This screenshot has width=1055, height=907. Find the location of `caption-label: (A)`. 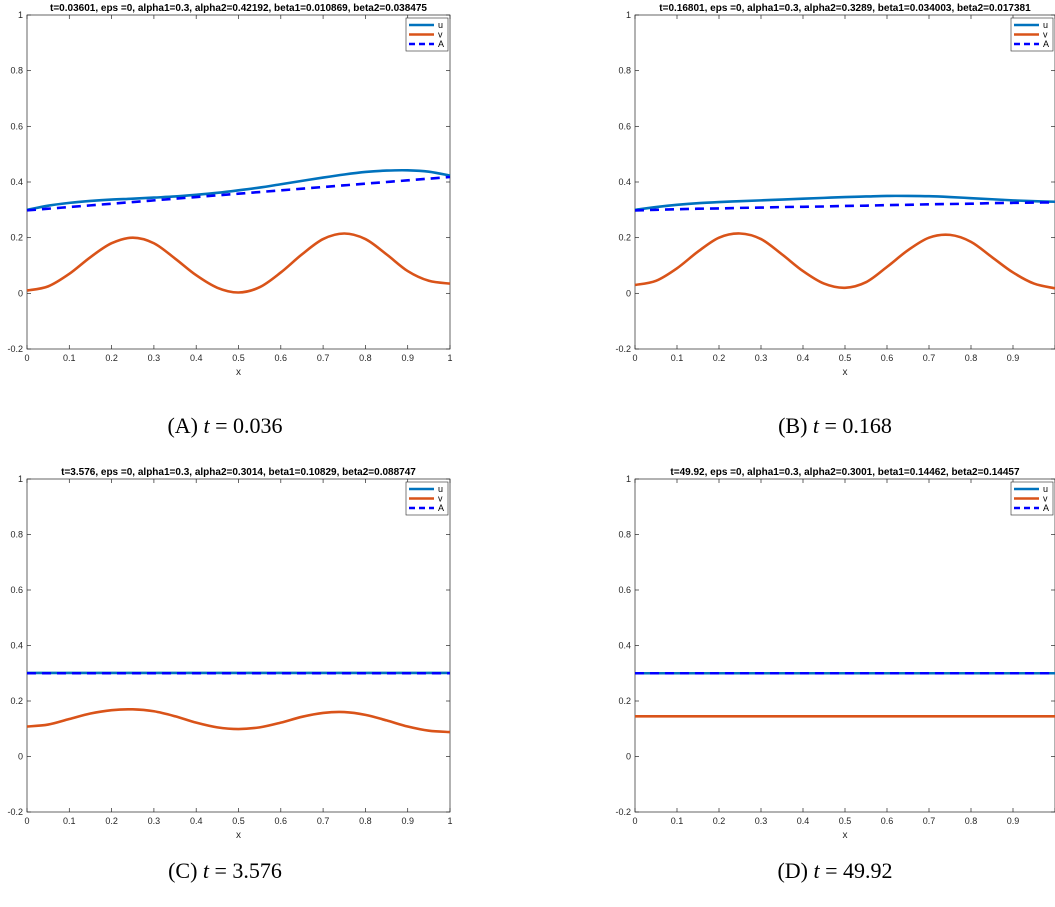

caption-label: (A) is located at coordinates (182, 425).